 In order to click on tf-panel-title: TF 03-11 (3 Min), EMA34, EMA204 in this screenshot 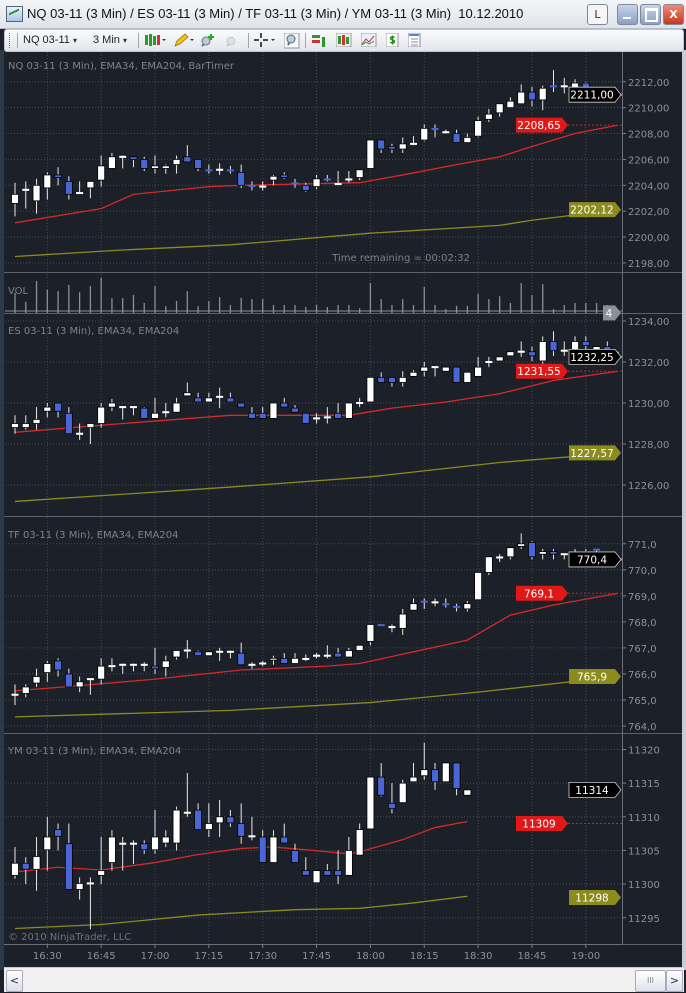, I will do `click(92, 535)`.